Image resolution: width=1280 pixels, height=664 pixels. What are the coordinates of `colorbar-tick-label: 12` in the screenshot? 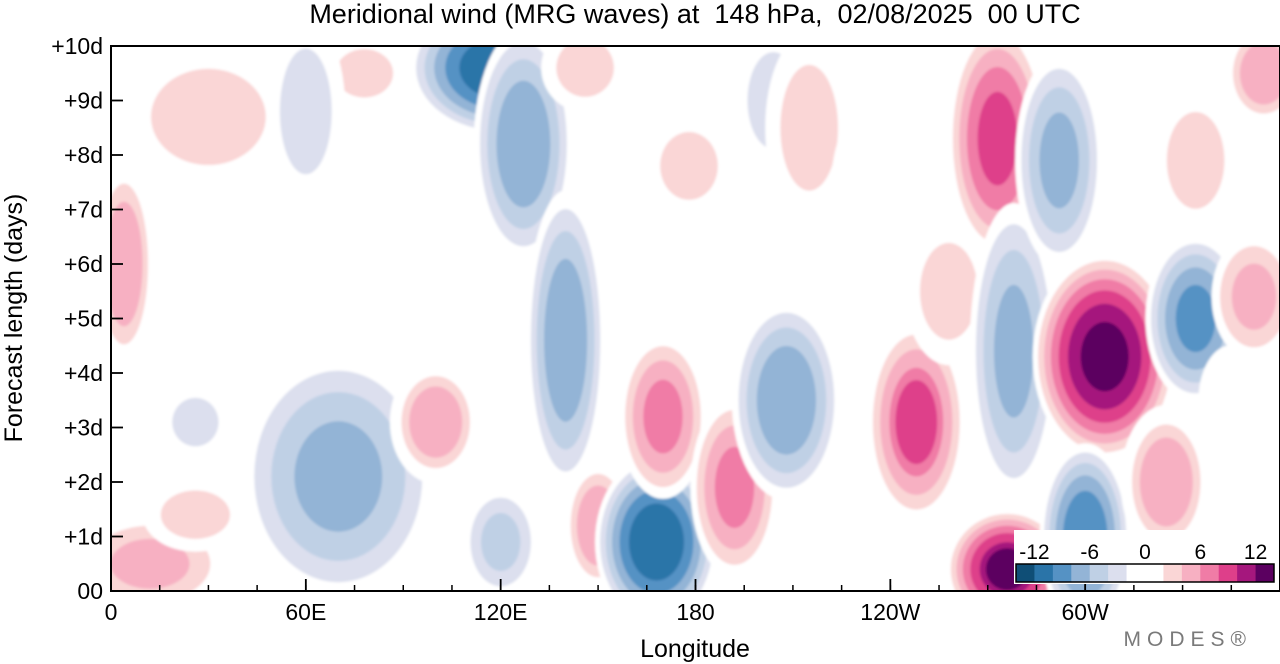 It's located at (1255, 552).